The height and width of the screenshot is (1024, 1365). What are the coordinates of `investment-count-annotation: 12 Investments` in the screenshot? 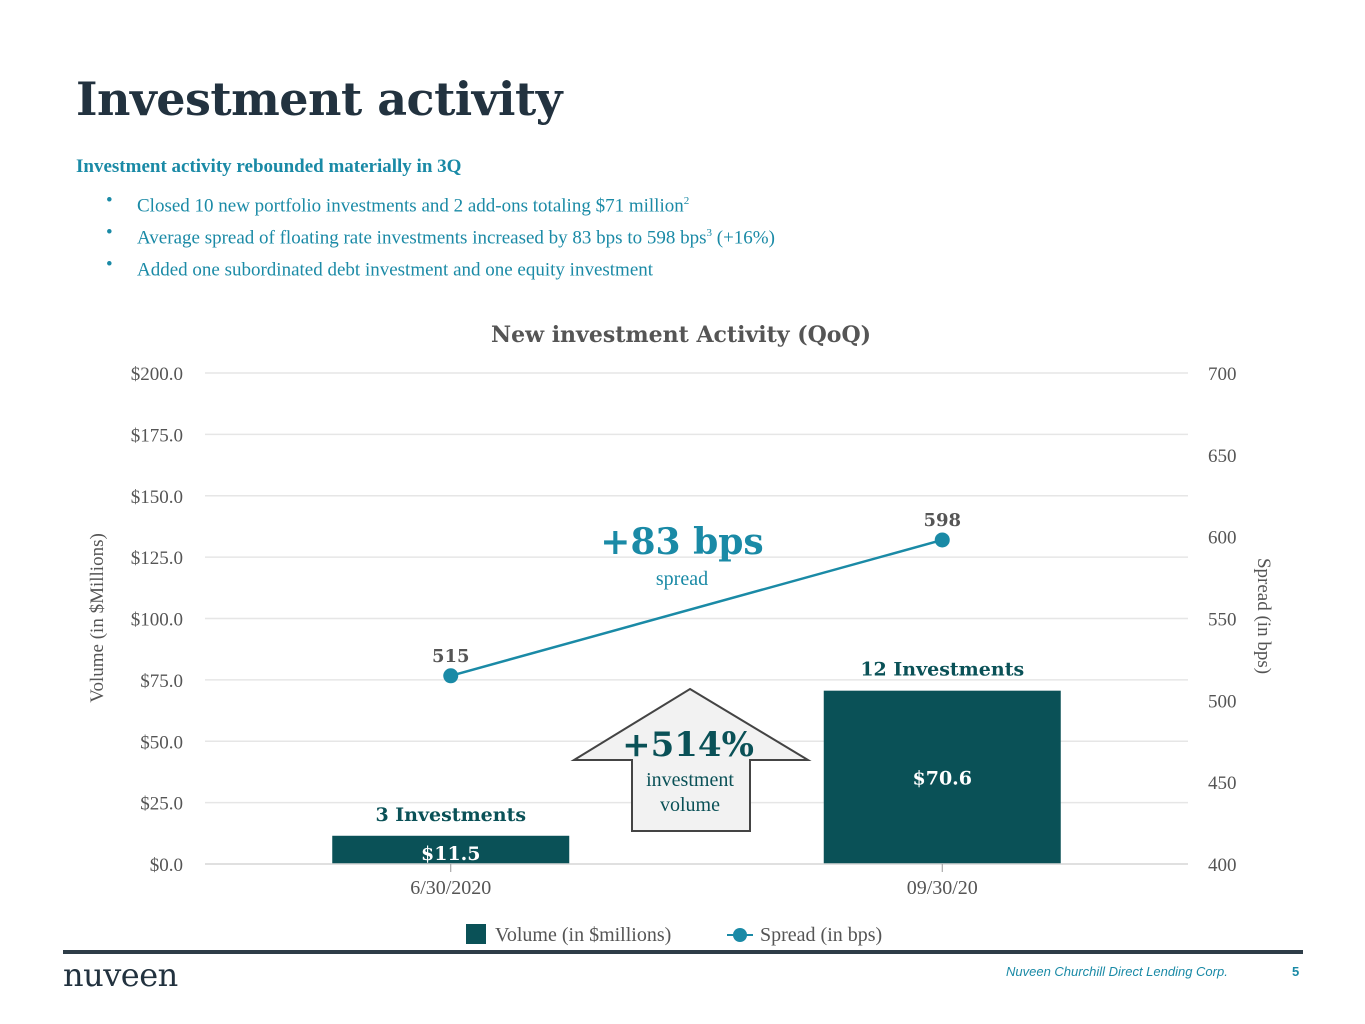 It's located at (942, 670).